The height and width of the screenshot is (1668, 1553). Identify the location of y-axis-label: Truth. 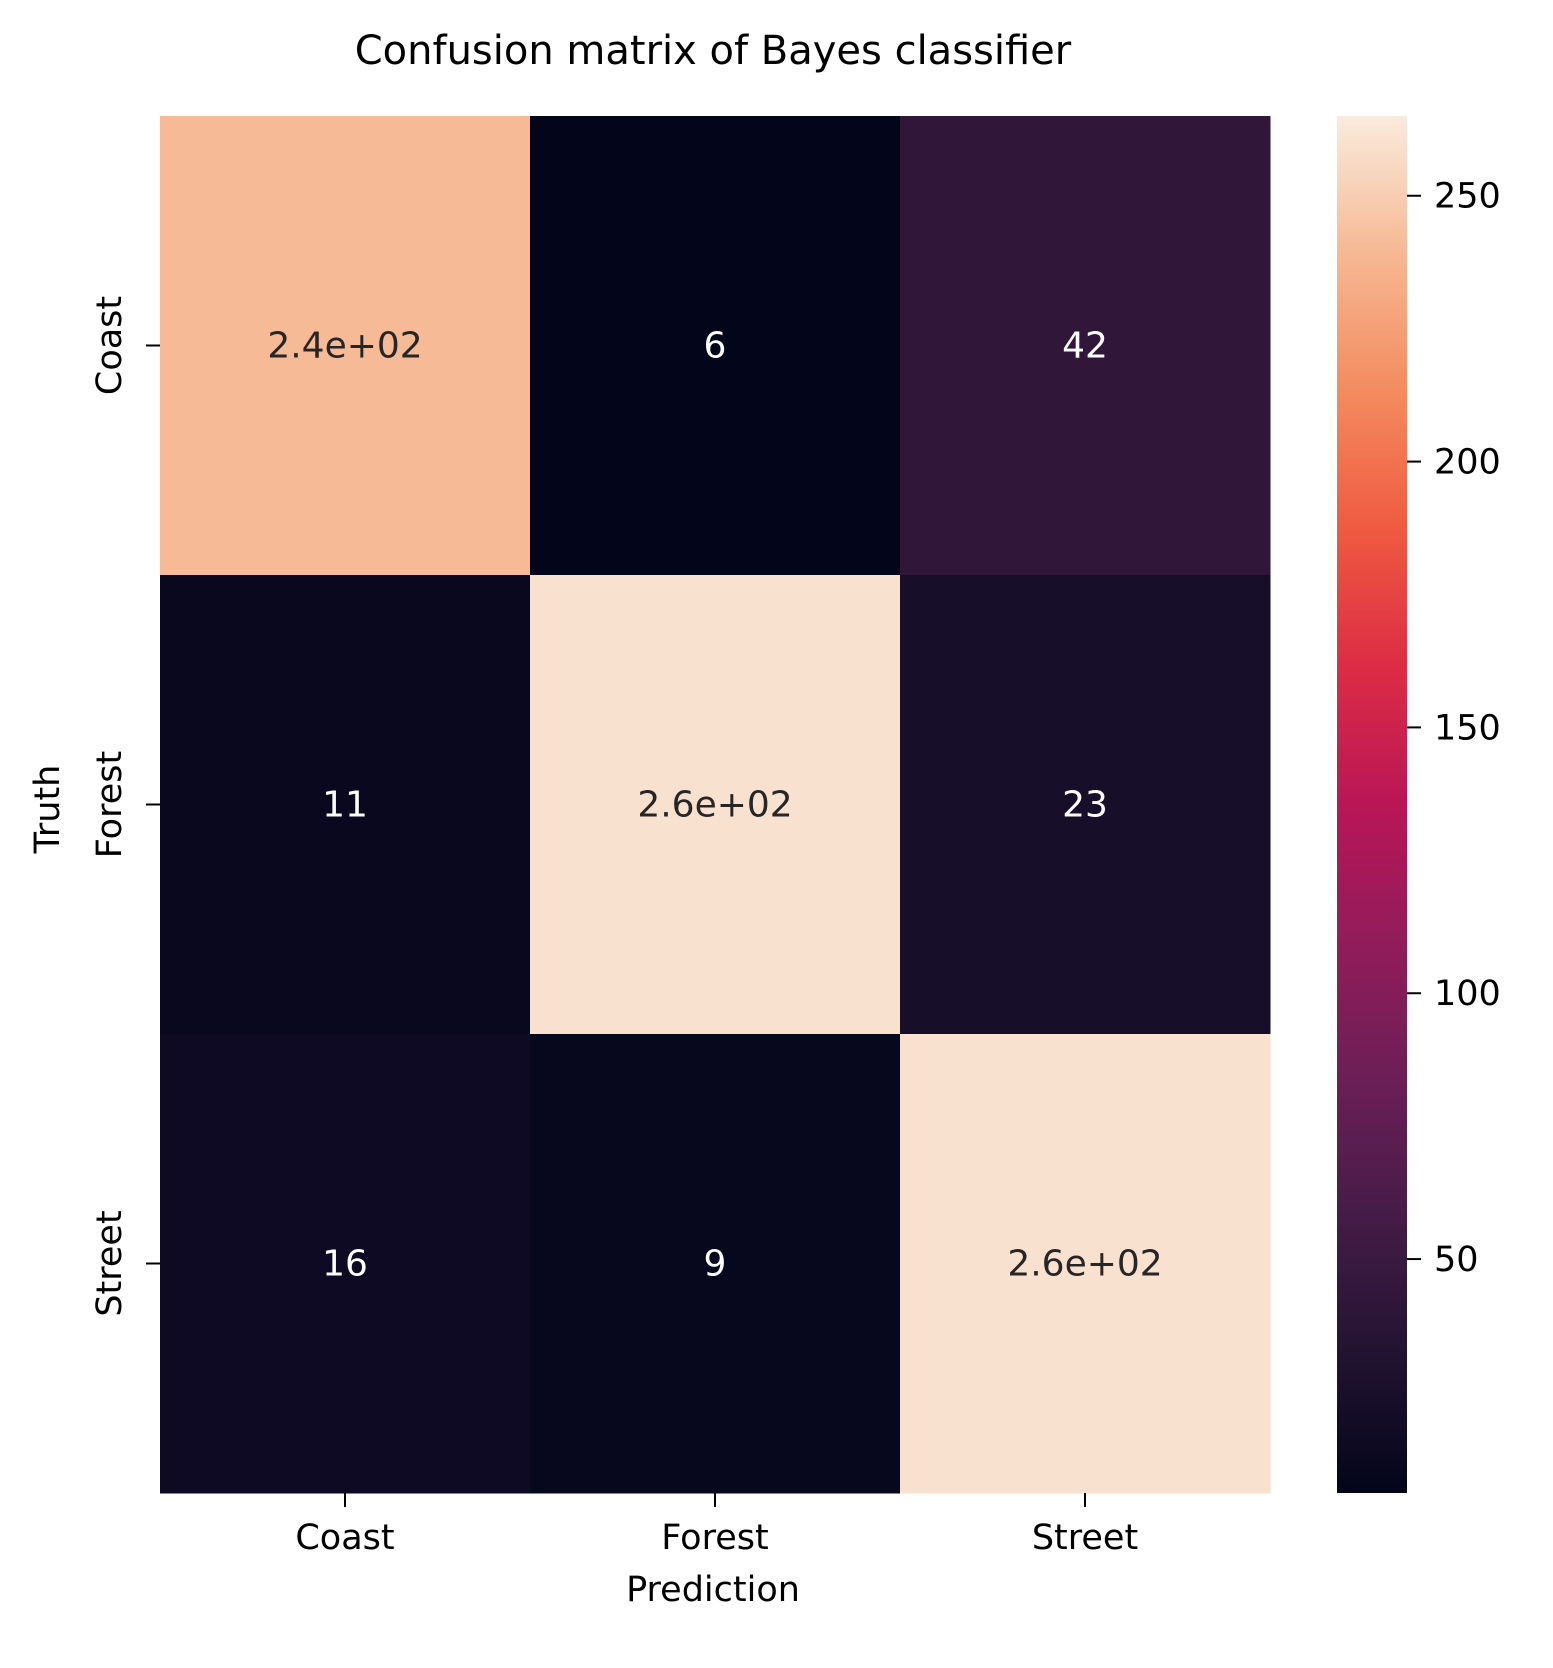
(48, 810).